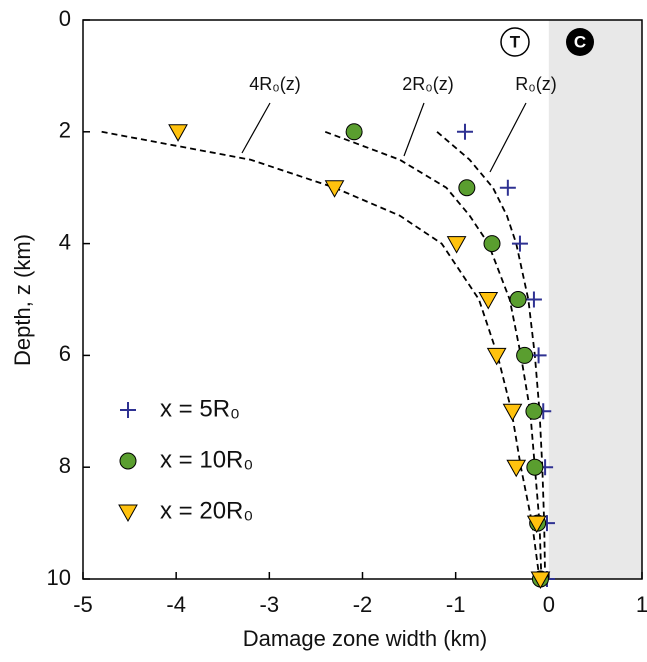 The width and height of the screenshot is (647, 662). I want to click on x-tick-label: -1, so click(456, 604).